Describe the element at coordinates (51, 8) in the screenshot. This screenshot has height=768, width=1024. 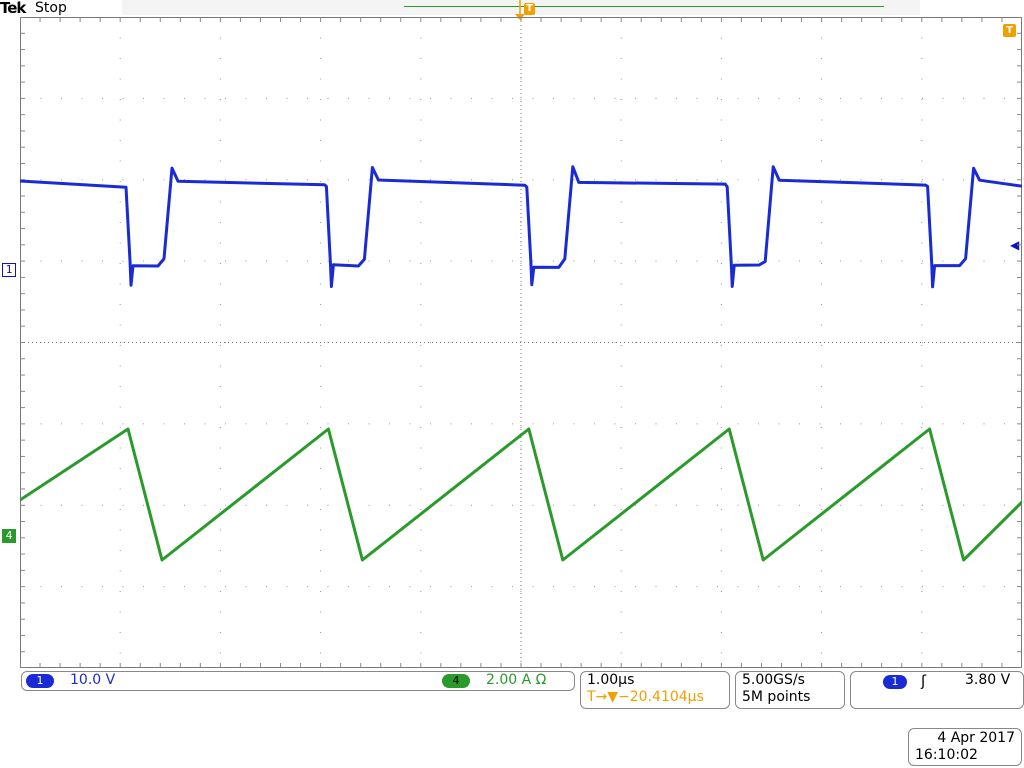
I see `acquisition-status: Stop` at that location.